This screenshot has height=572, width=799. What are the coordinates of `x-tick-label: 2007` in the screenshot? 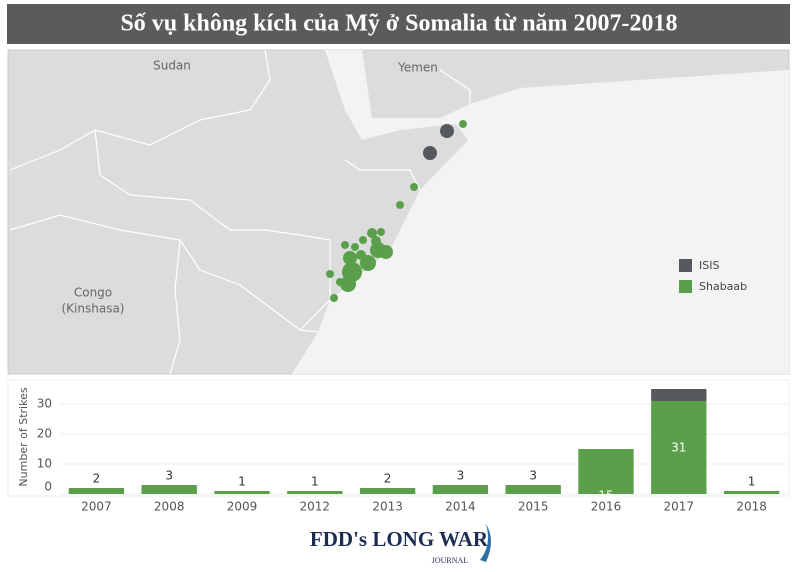 It's located at (96, 507).